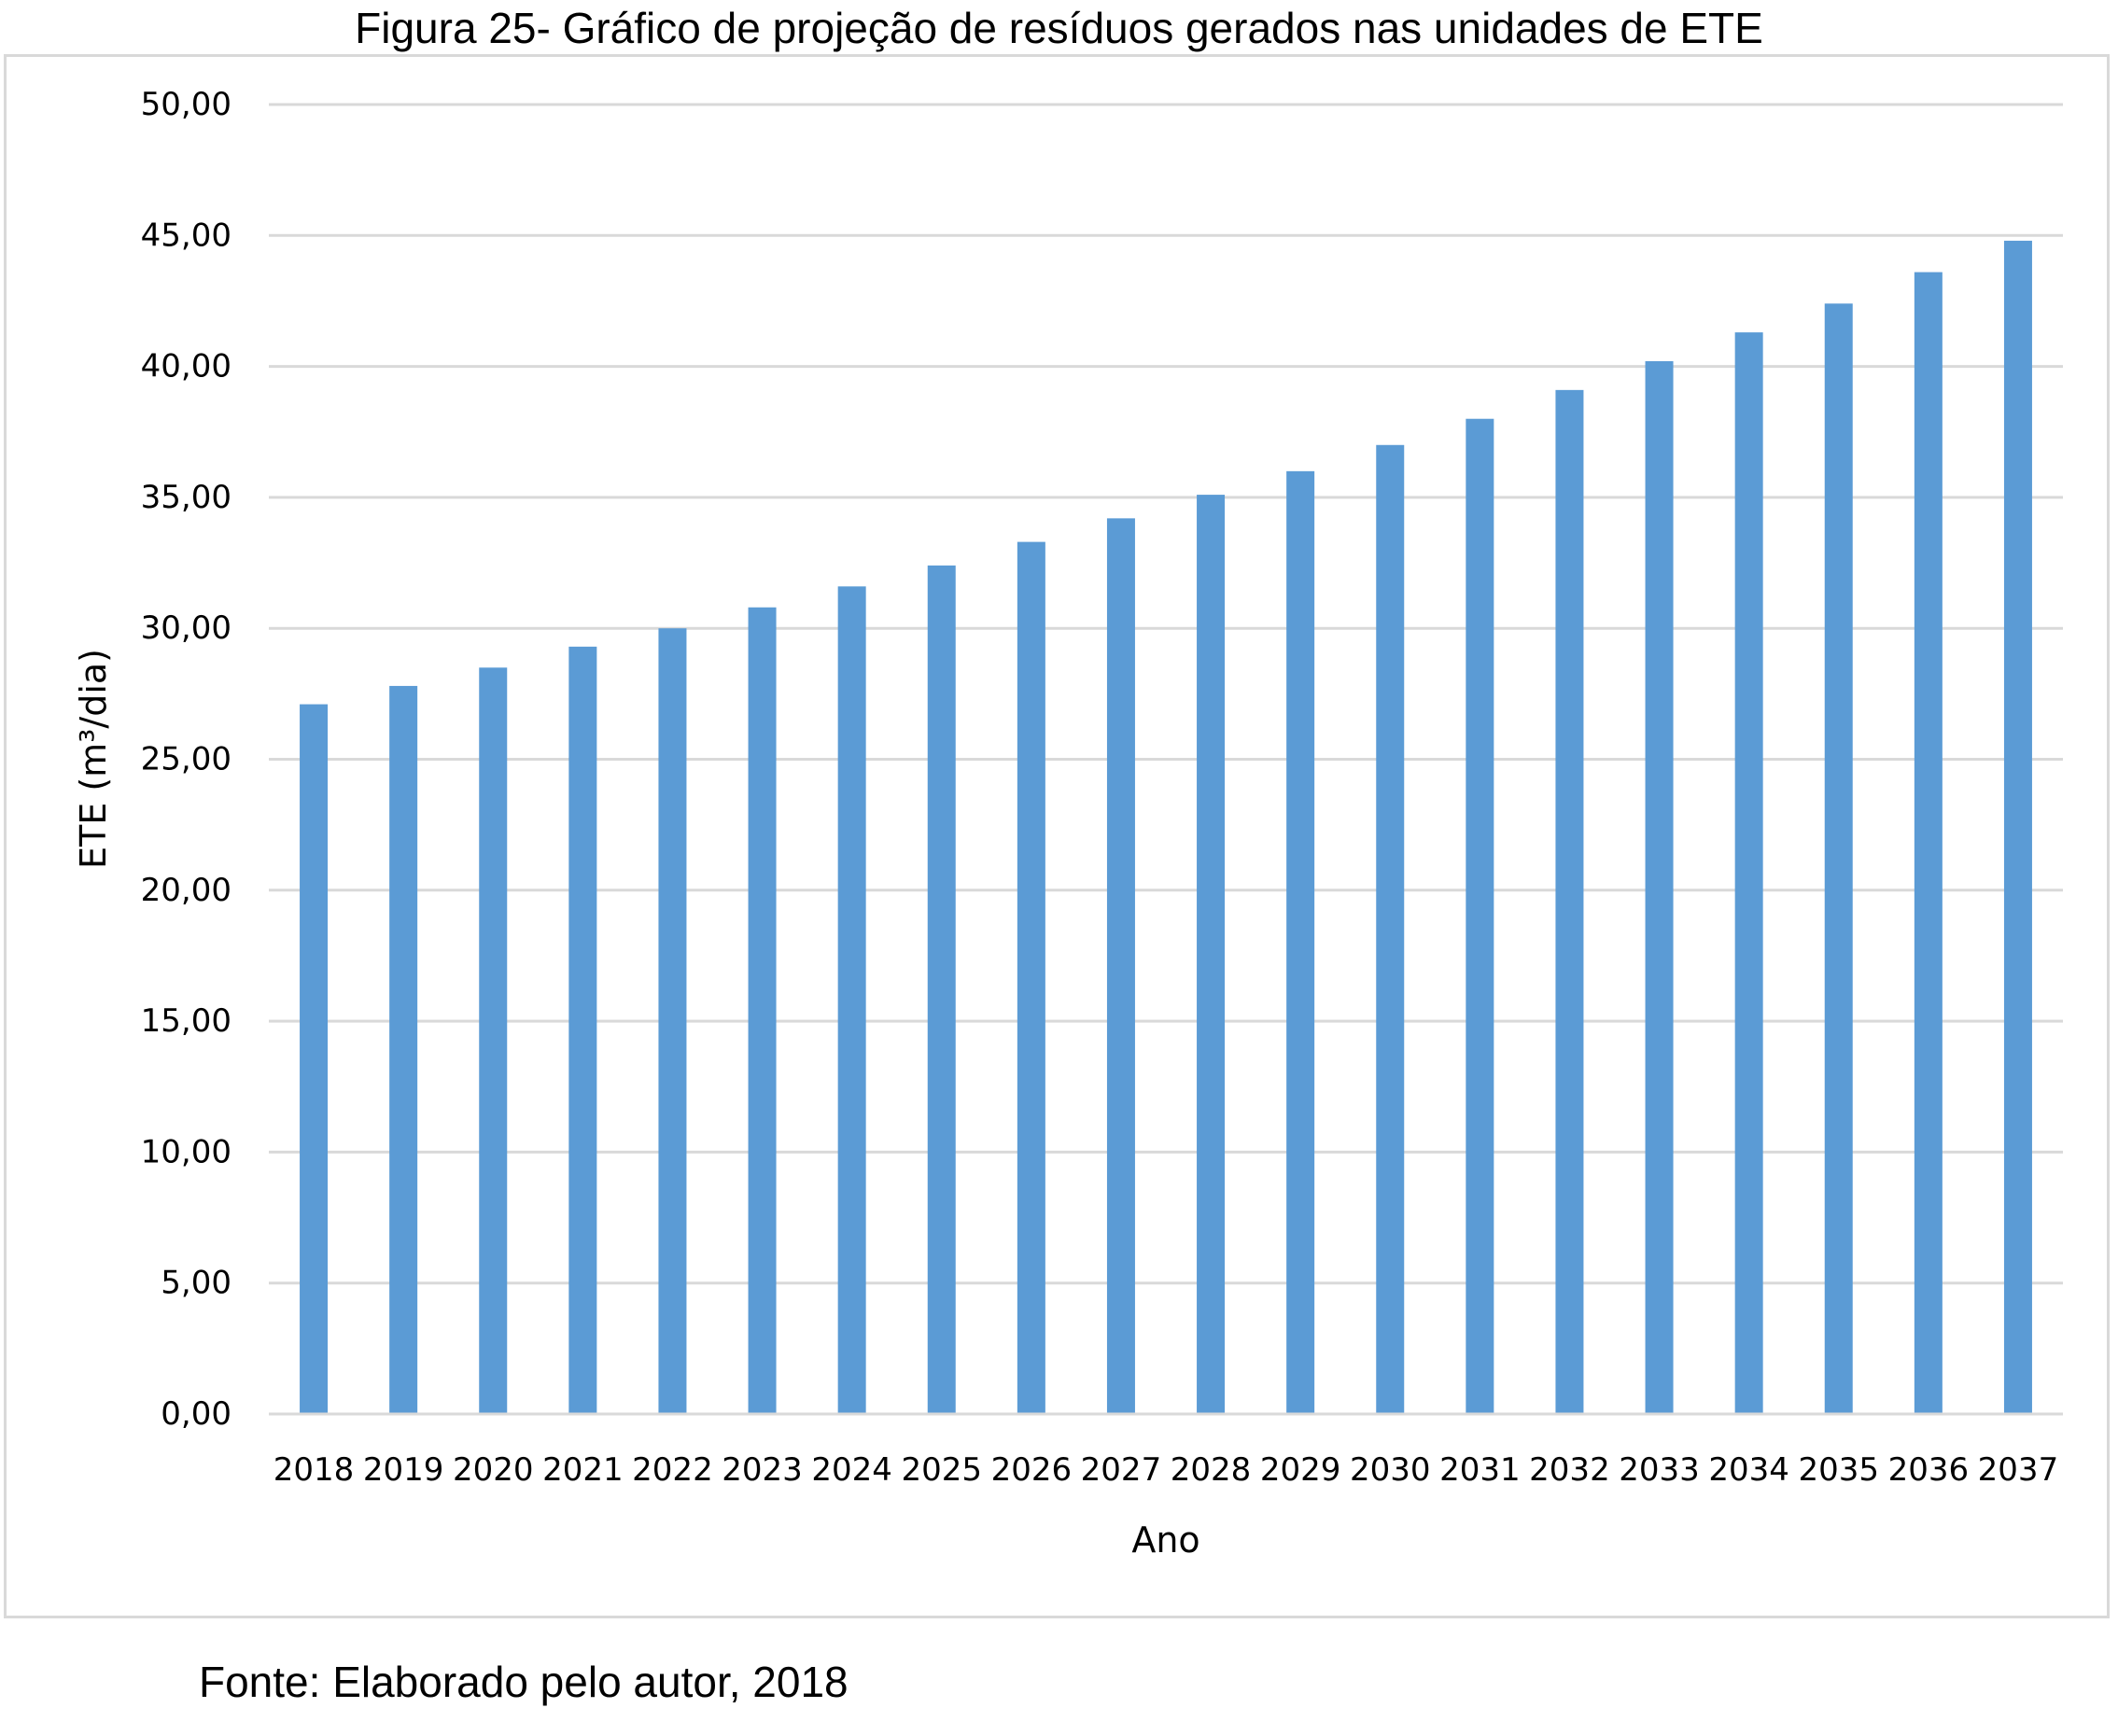 The width and height of the screenshot is (2118, 1736). What do you see at coordinates (1838, 859) in the screenshot?
I see `bar-2035` at bounding box center [1838, 859].